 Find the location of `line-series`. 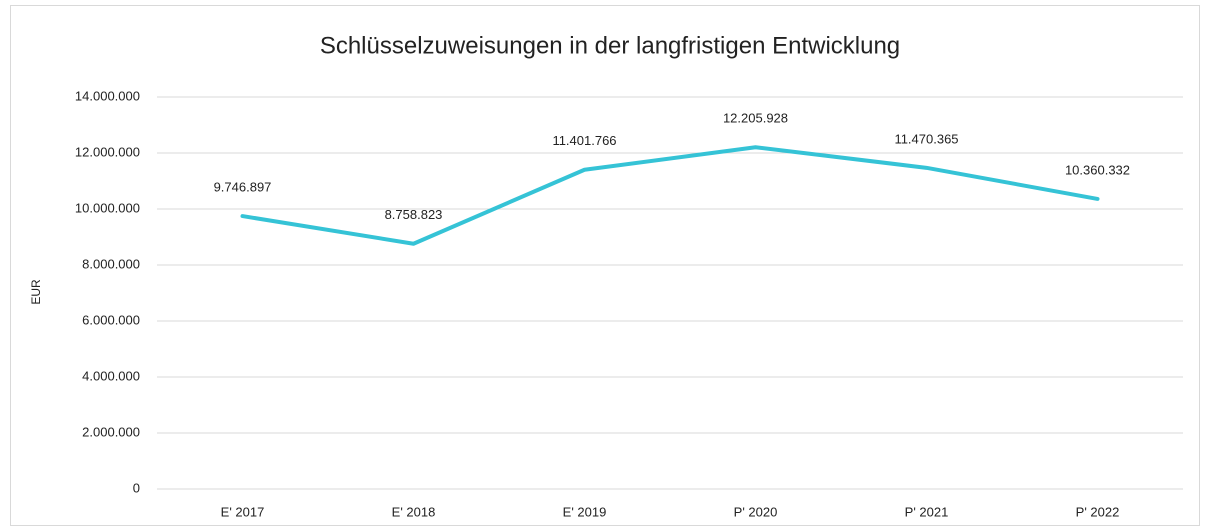

line-series is located at coordinates (670, 195).